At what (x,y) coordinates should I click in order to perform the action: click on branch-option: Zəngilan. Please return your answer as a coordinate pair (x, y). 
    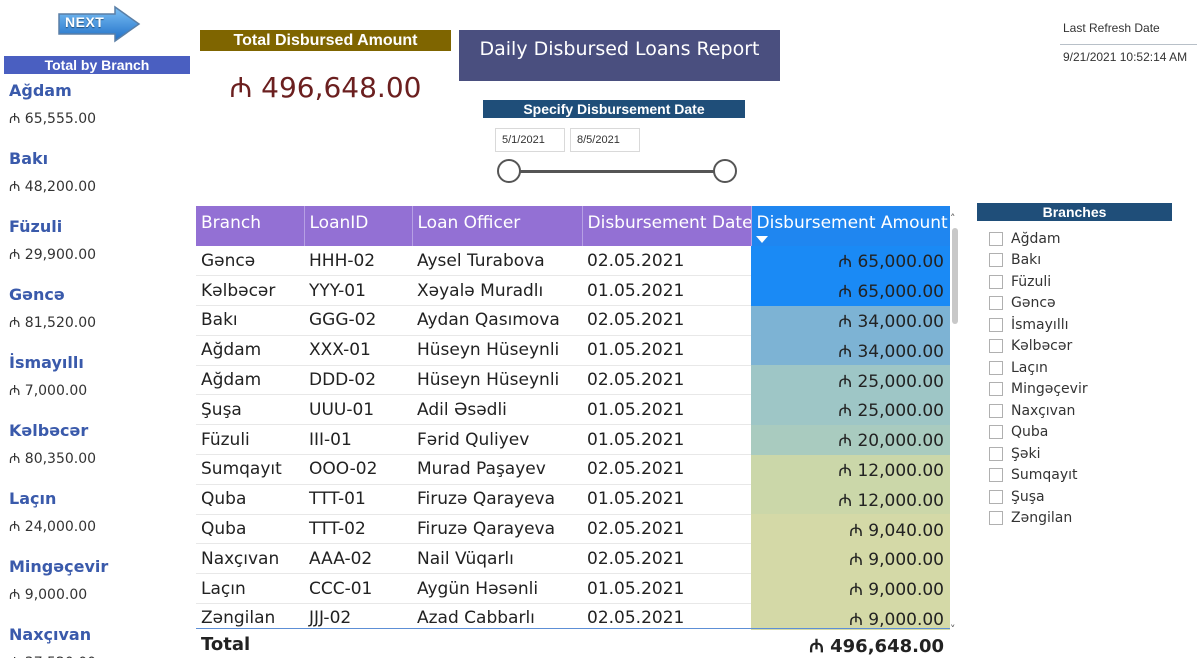
    Looking at the image, I should click on (1089, 519).